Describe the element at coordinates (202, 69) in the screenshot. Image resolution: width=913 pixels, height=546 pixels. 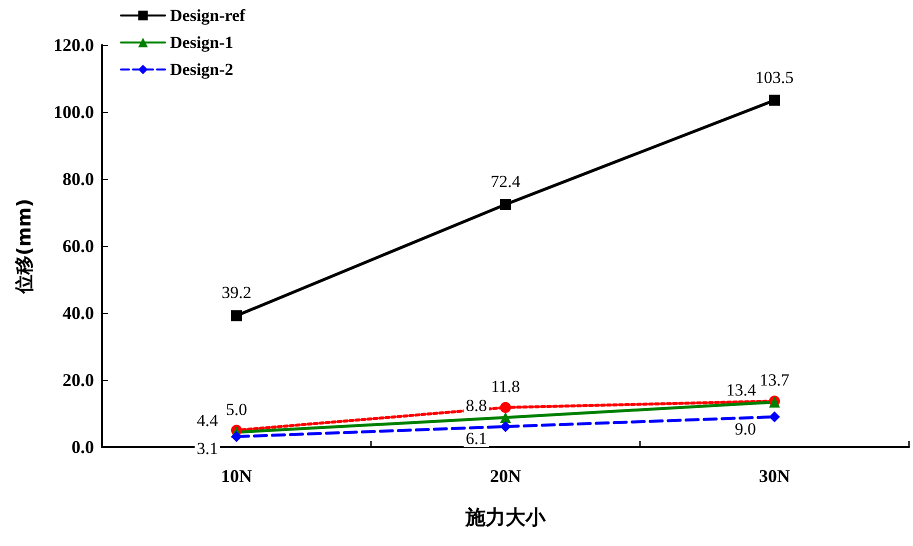
I see `legend-label: Design-2` at that location.